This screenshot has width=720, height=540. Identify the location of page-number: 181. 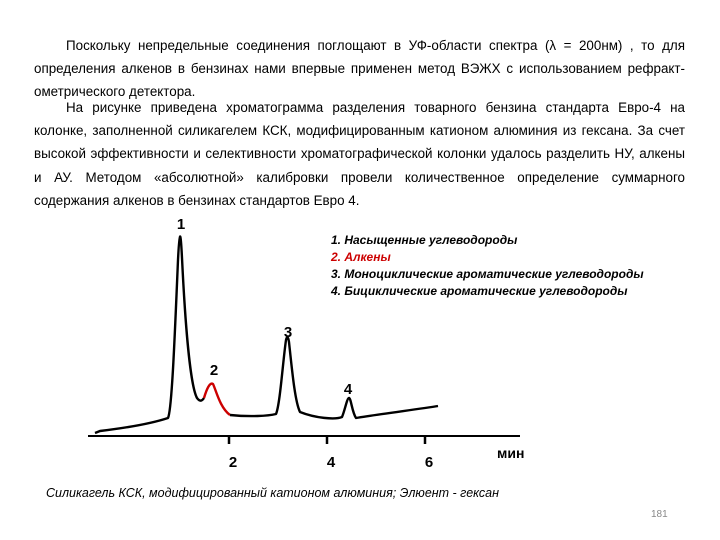
(659, 514).